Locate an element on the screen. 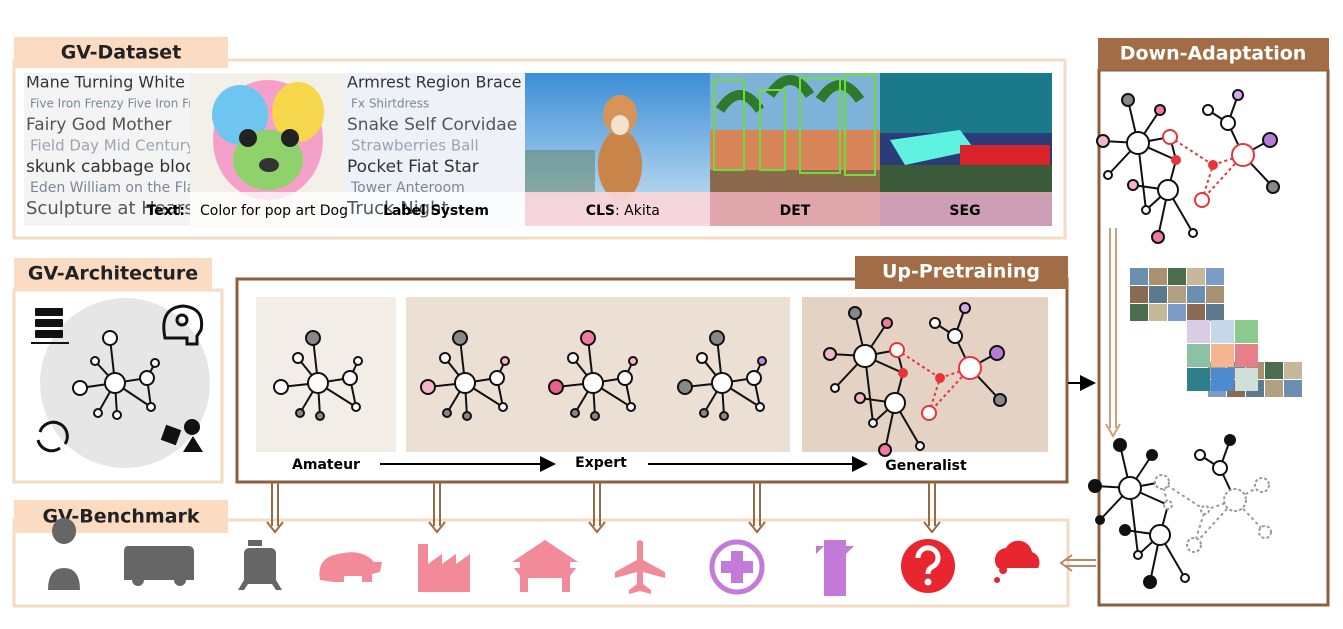  caption-text: Color for pop art Dog is located at coordinates (274, 211).